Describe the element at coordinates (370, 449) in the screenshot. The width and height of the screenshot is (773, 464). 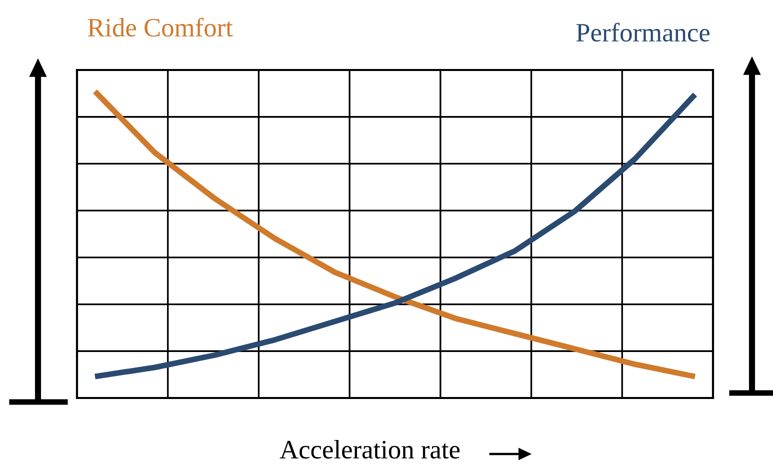
I see `x-axis-title: Acceleration rate` at that location.